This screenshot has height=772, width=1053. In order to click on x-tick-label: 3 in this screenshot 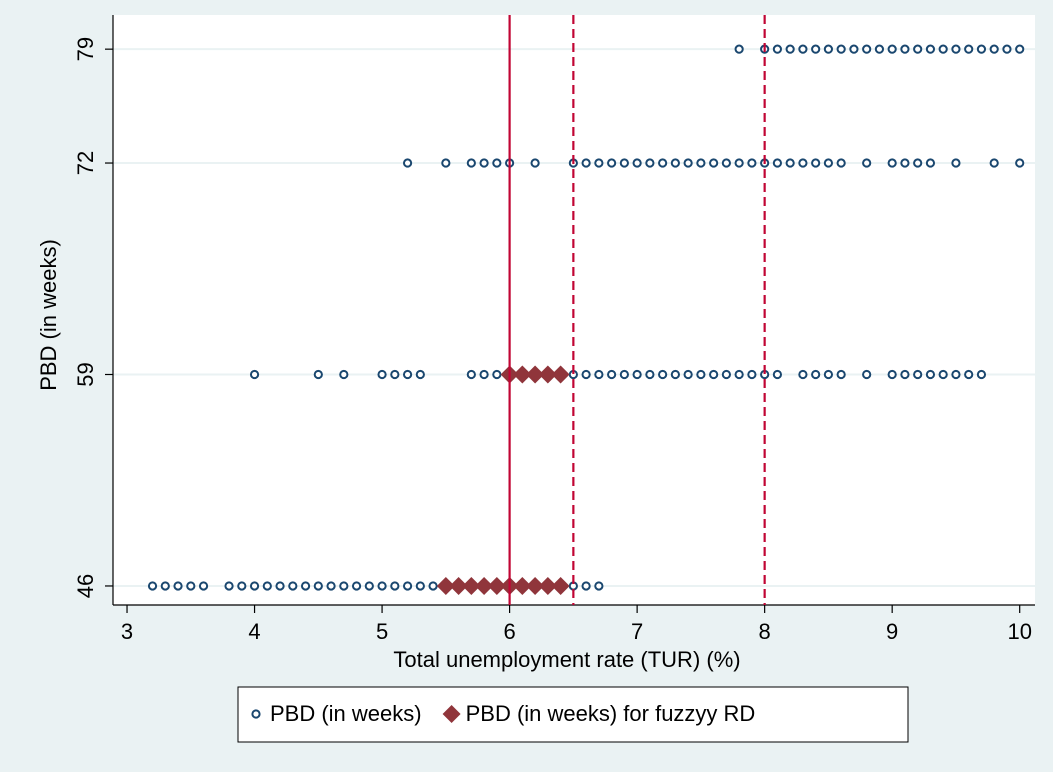, I will do `click(127, 631)`.